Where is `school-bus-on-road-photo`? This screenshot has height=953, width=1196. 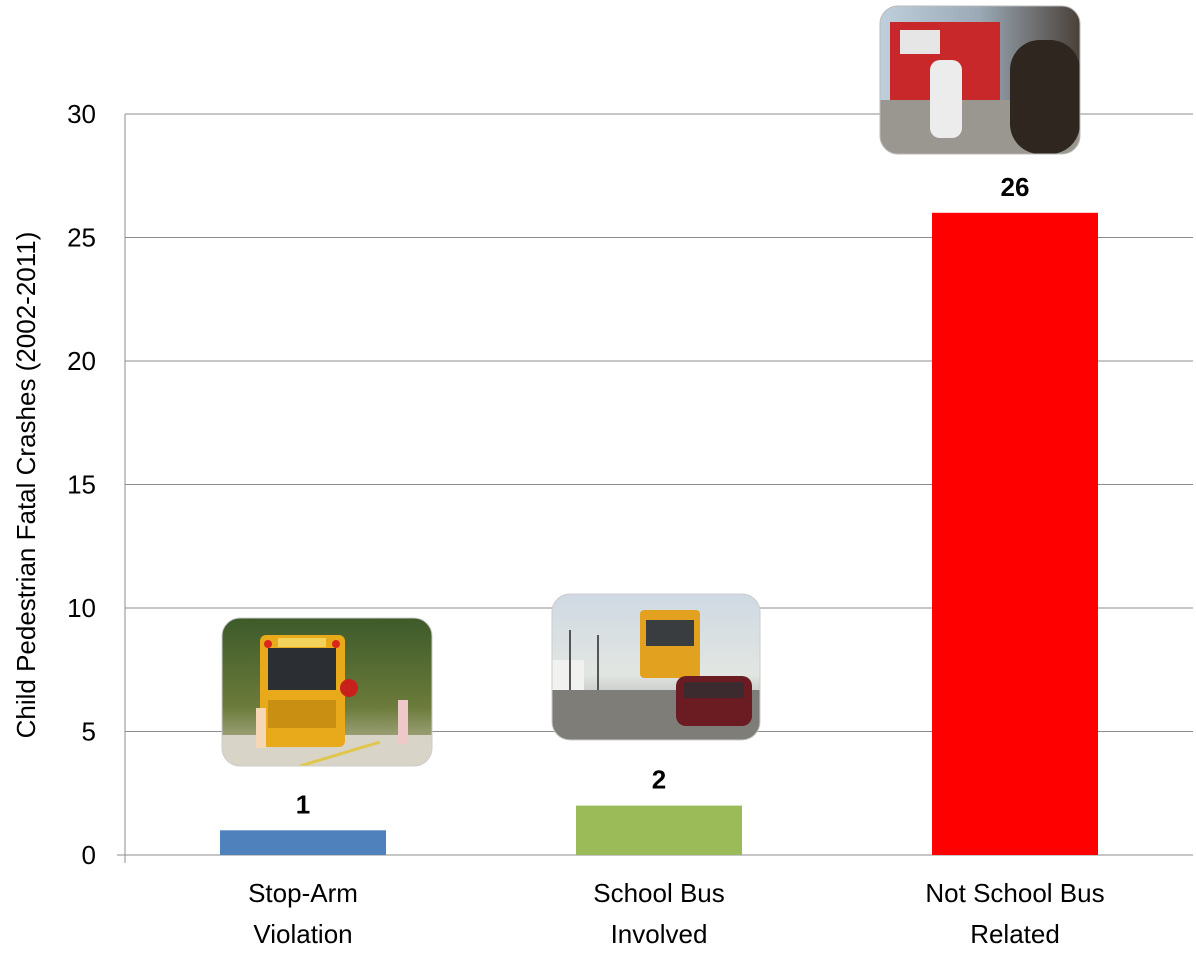
school-bus-on-road-photo is located at coordinates (656, 667).